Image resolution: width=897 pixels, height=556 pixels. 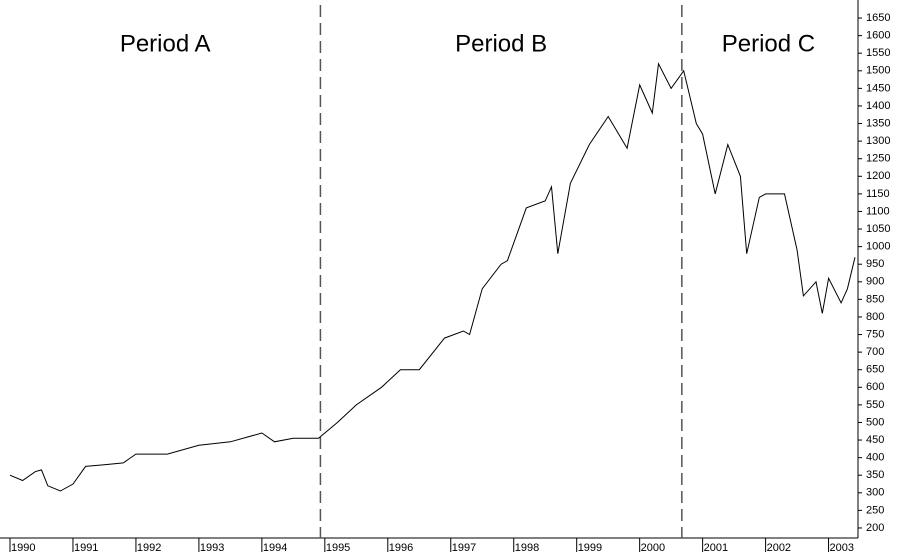 I want to click on y-tick-label: 1400, so click(x=878, y=106).